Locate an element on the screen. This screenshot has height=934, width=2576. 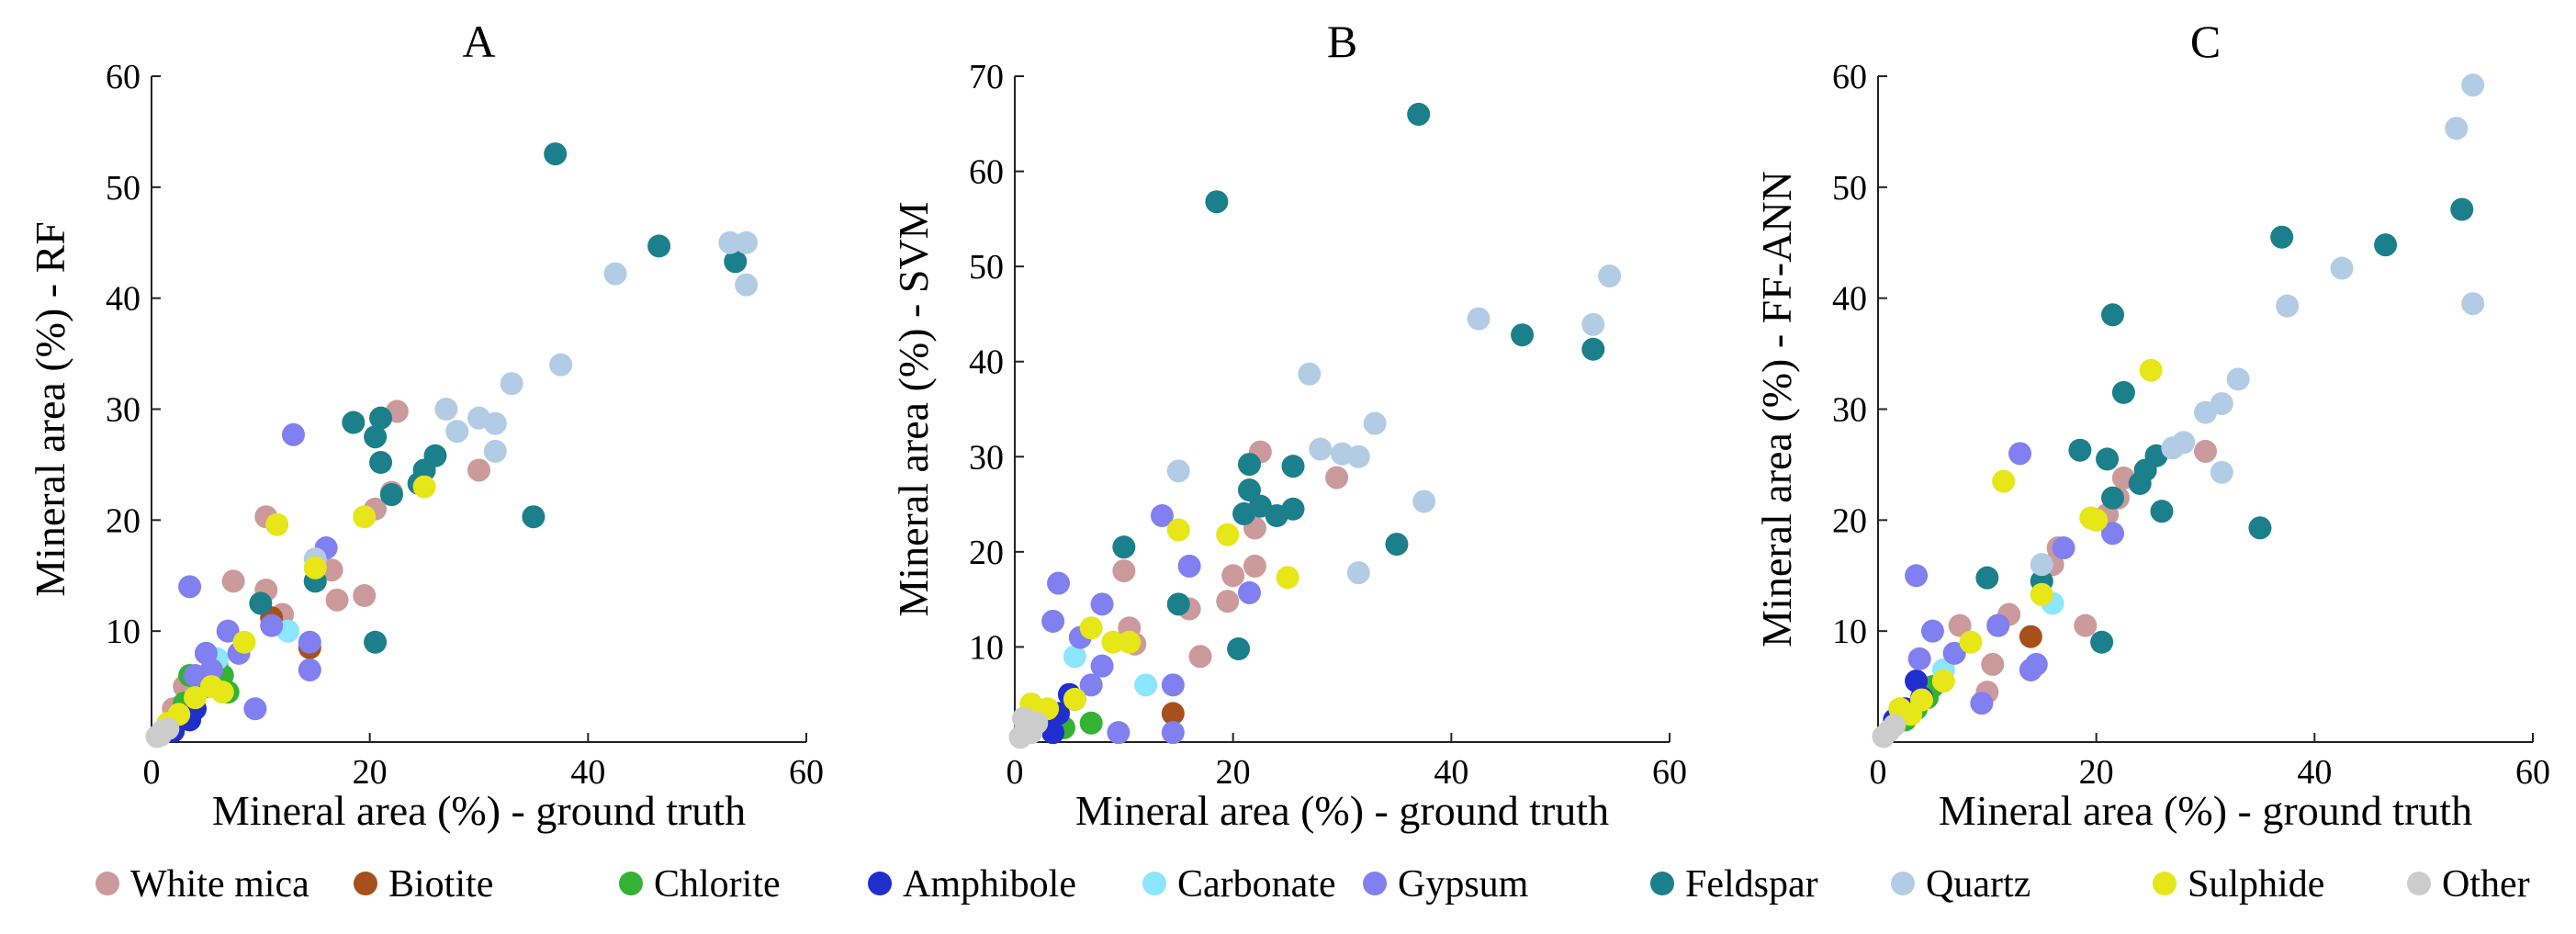
legend-label: Biotite is located at coordinates (440, 884).